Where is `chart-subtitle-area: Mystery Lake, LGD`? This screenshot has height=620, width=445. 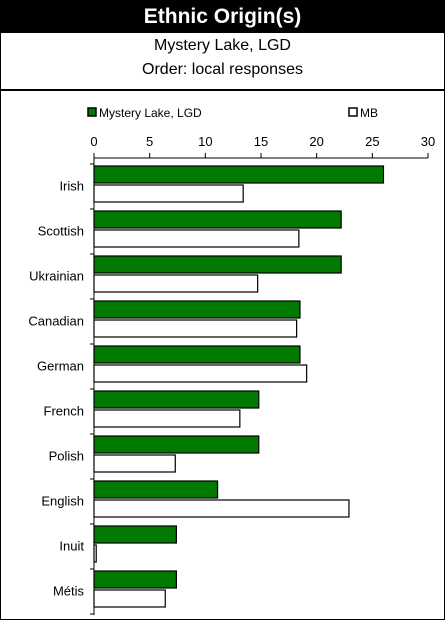
chart-subtitle-area: Mystery Lake, LGD is located at coordinates (222, 45).